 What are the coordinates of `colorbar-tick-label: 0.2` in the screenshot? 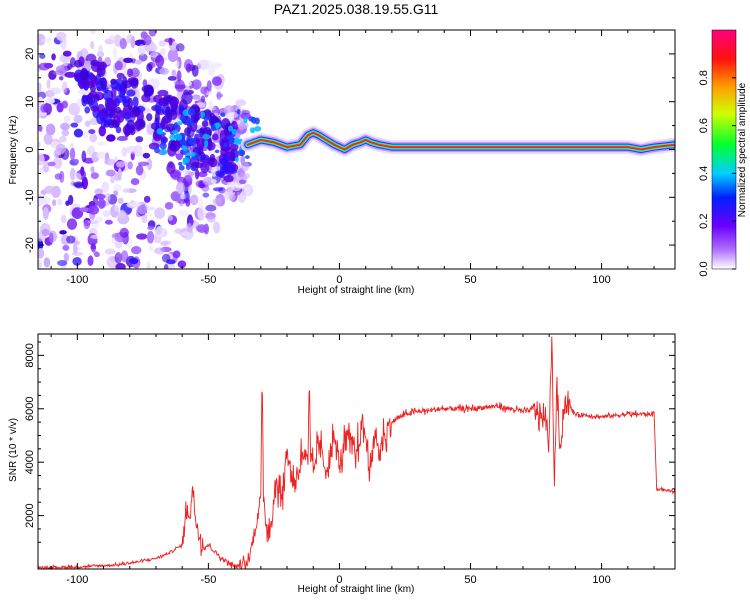 It's located at (704, 221).